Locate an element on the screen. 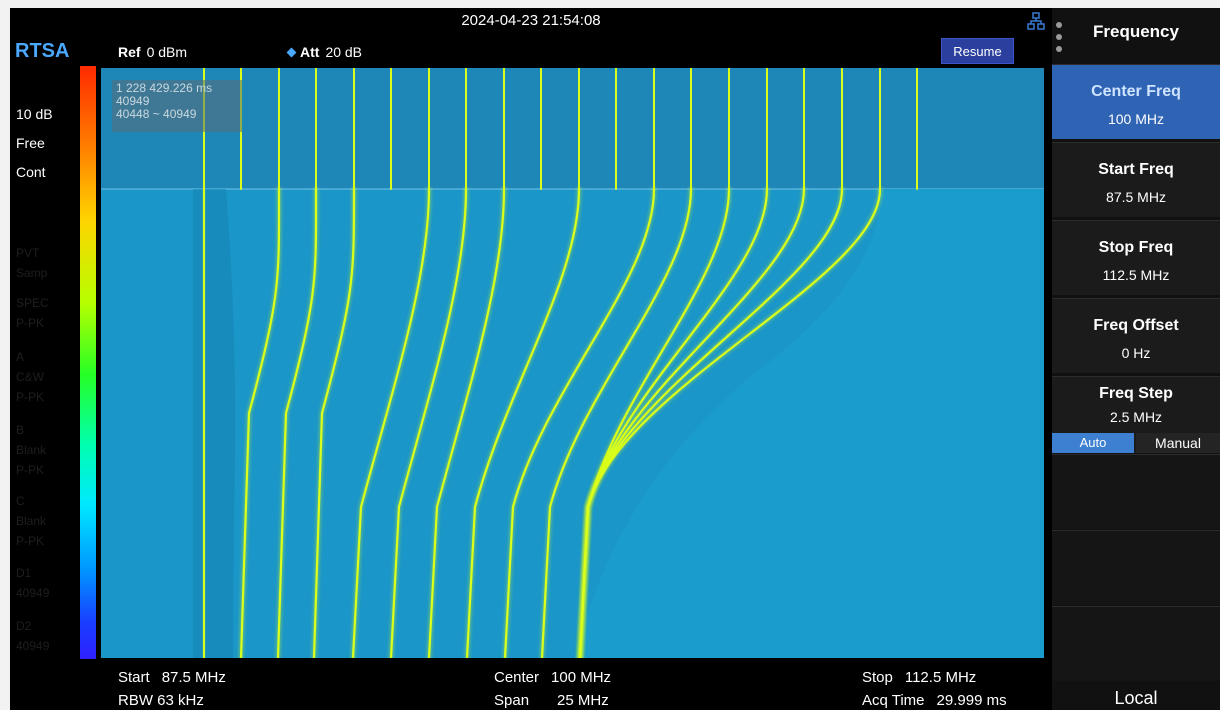 This screenshot has height=710, width=1220. softkey-value: 0 Hz is located at coordinates (1136, 353).